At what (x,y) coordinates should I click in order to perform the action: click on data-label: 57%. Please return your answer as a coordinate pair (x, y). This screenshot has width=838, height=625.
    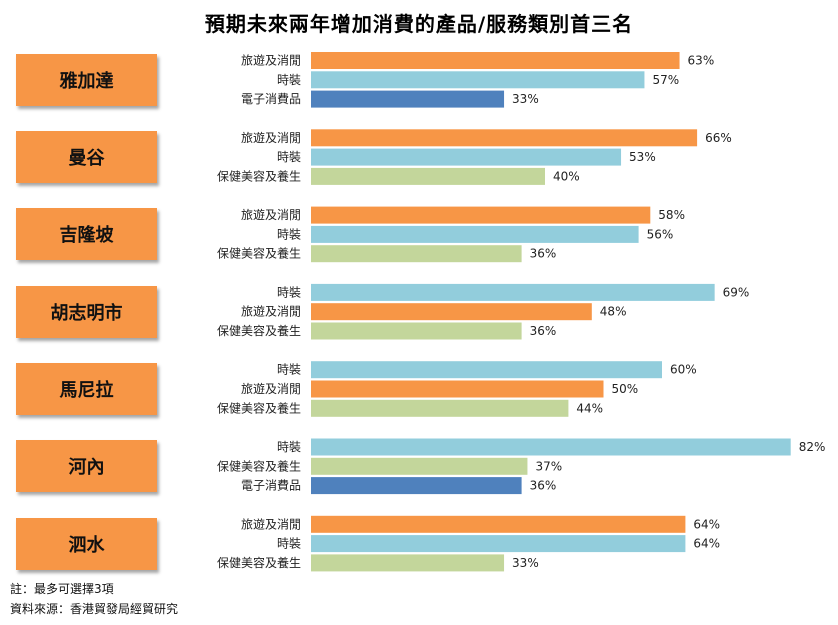
    Looking at the image, I should click on (665, 80).